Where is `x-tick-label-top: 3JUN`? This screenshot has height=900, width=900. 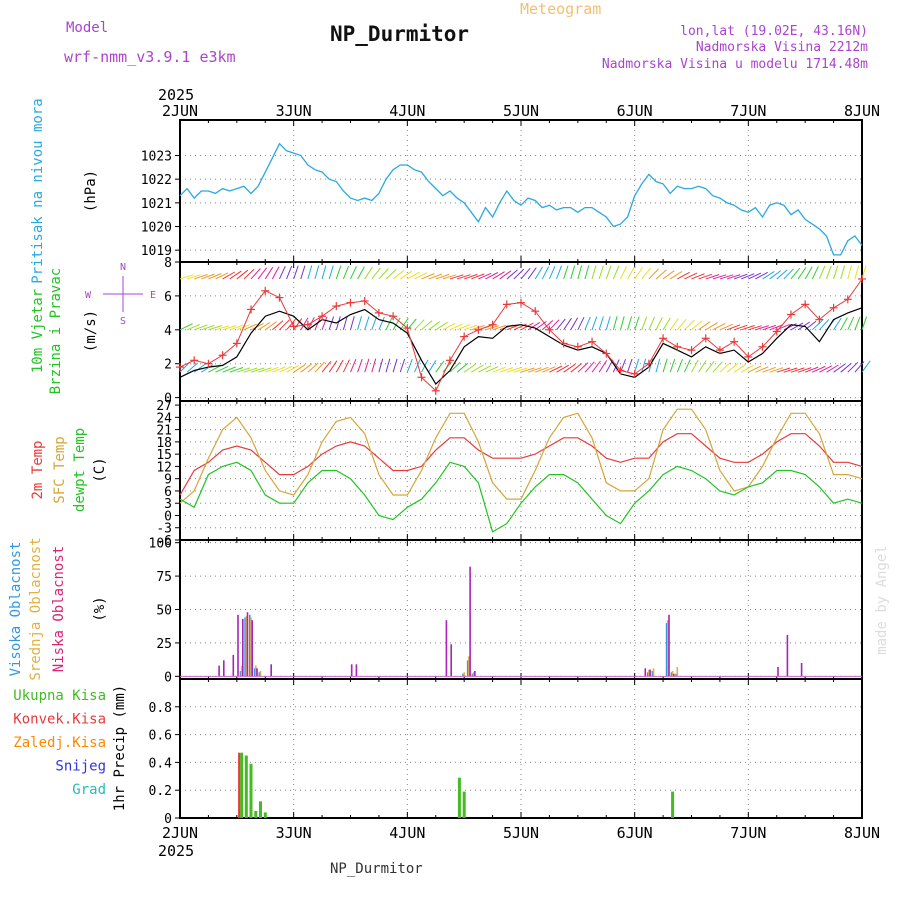
x-tick-label-top: 3JUN is located at coordinates (294, 111).